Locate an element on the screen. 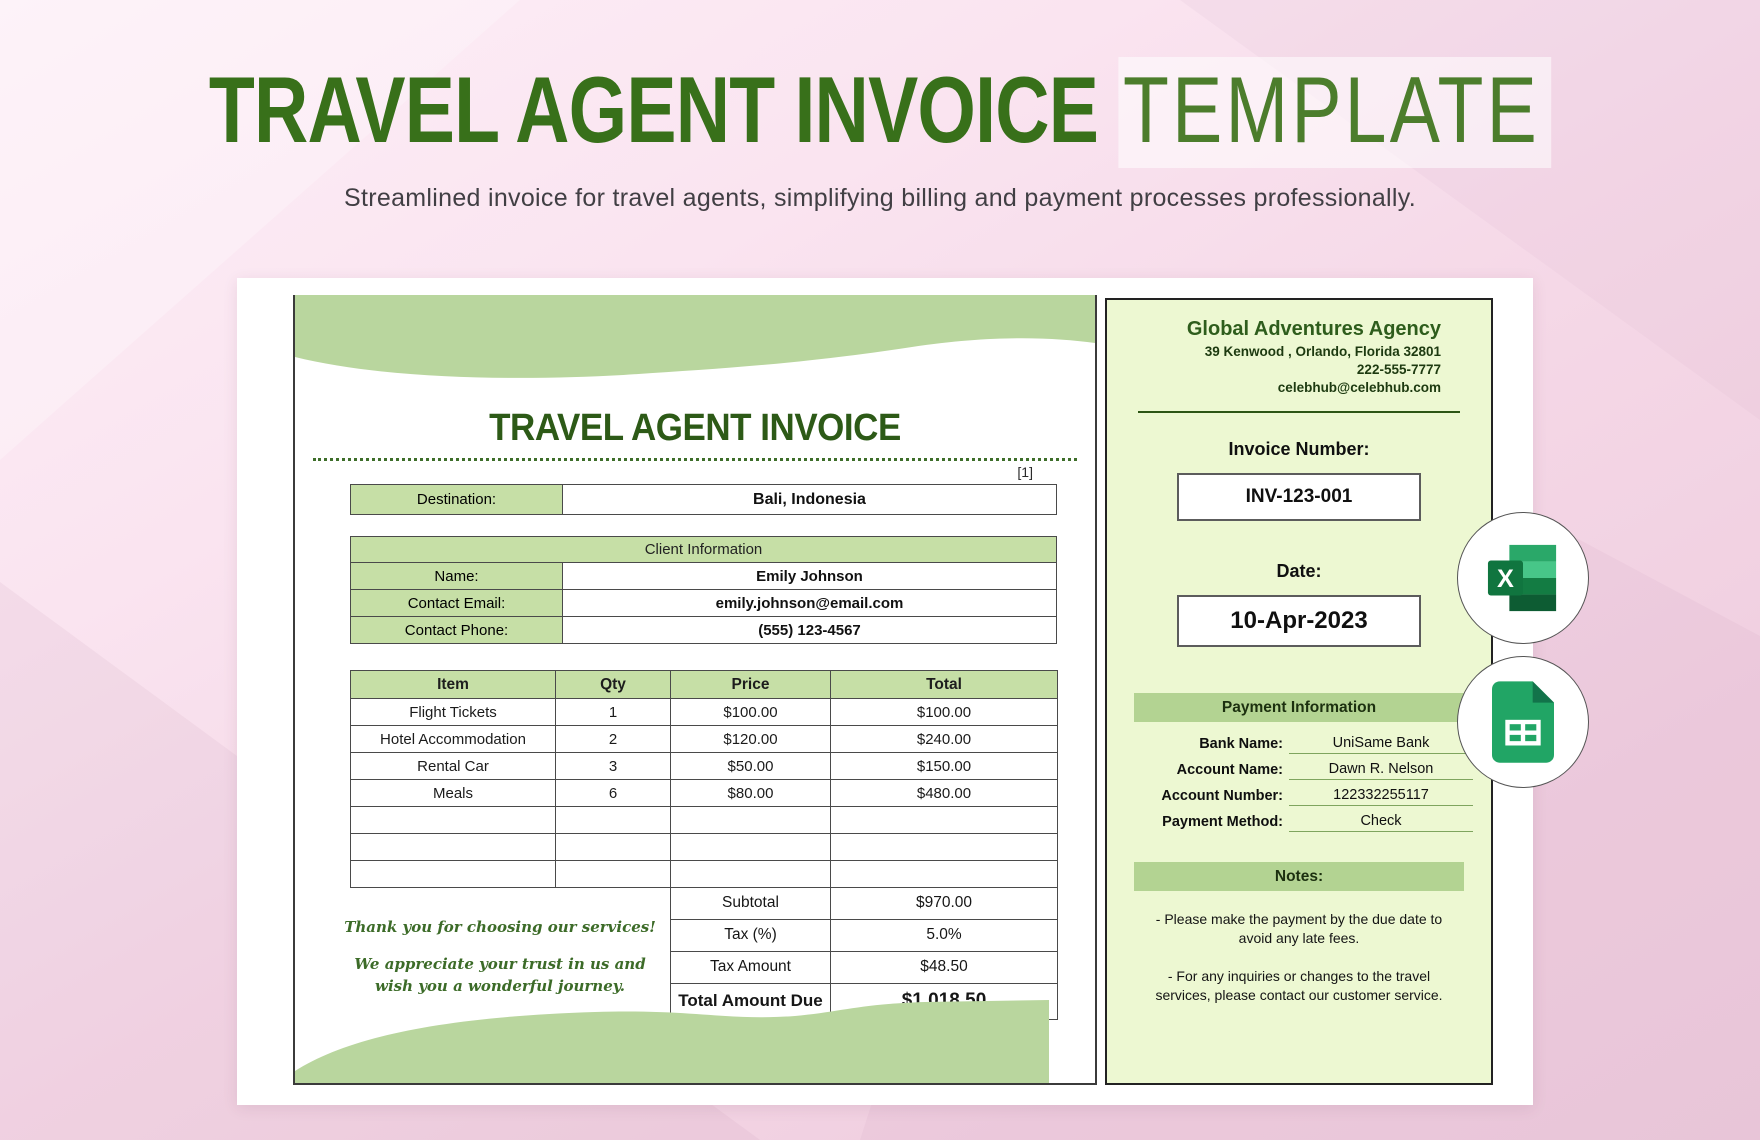 This screenshot has height=1140, width=1760. price-cell: $80.00 is located at coordinates (750, 793).